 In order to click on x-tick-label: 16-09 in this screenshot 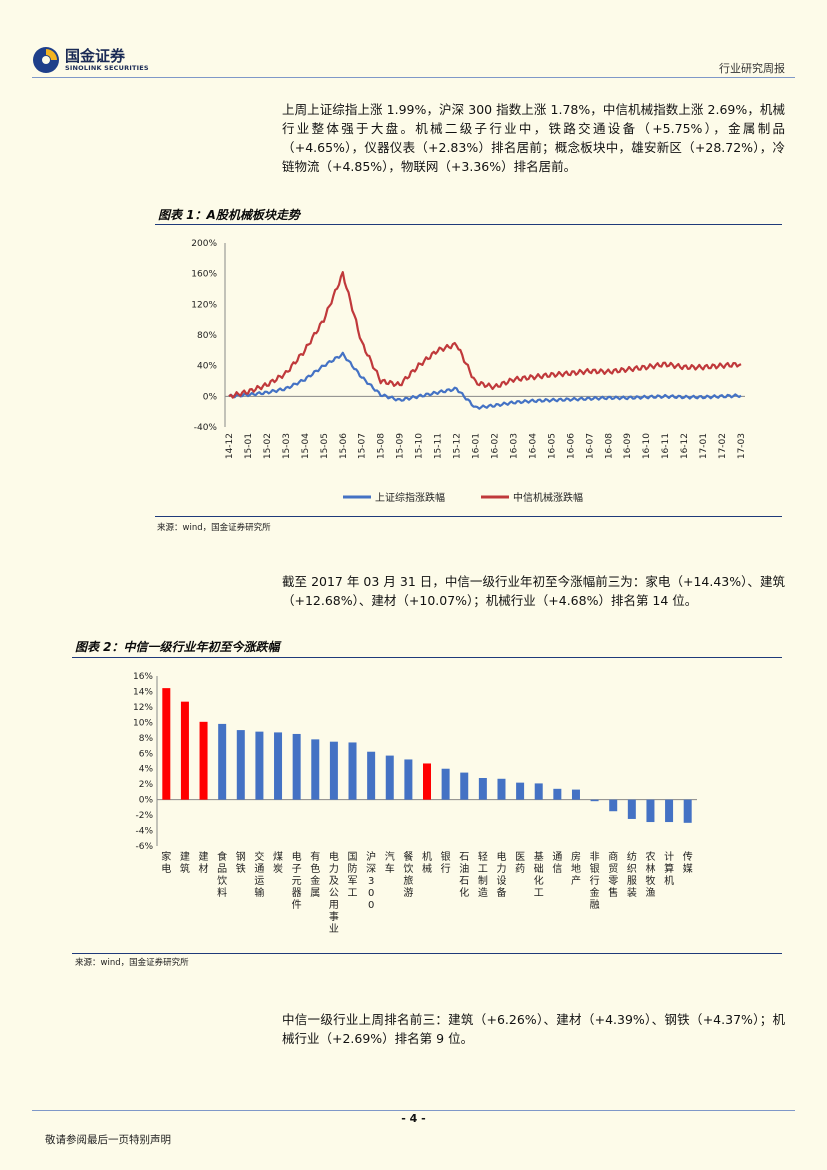, I will do `click(628, 446)`.